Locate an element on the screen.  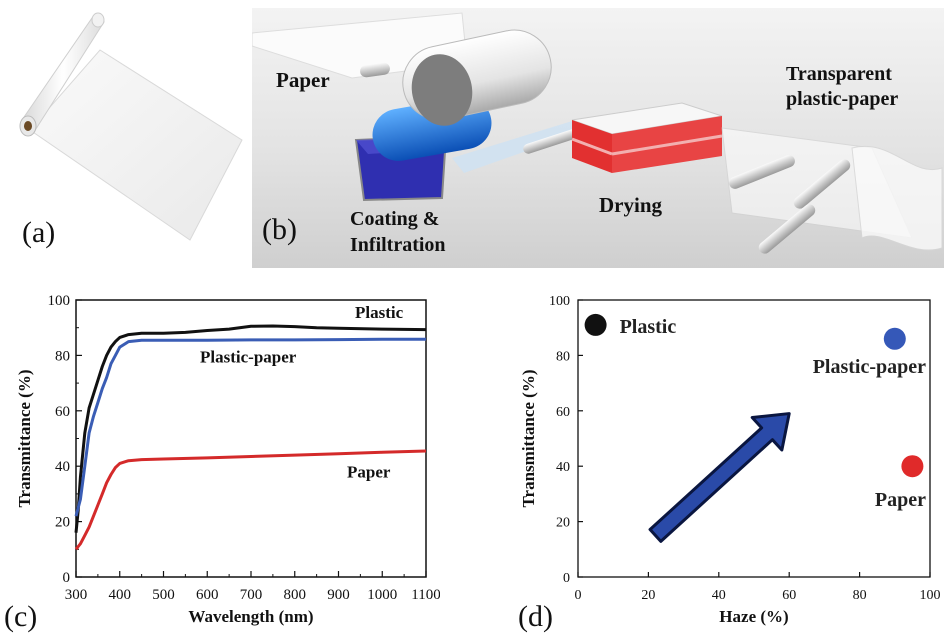
panel-d-label: (d) is located at coordinates (535, 616).